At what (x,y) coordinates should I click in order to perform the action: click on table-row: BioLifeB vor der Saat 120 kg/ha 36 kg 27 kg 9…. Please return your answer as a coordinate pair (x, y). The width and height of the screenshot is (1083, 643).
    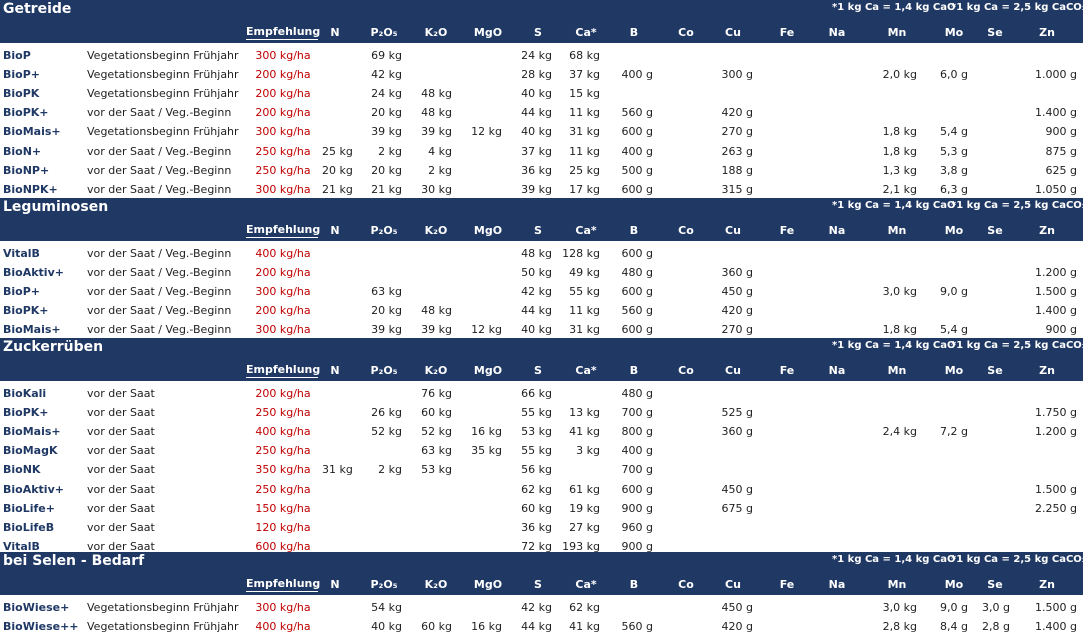
    Looking at the image, I should click on (541, 527).